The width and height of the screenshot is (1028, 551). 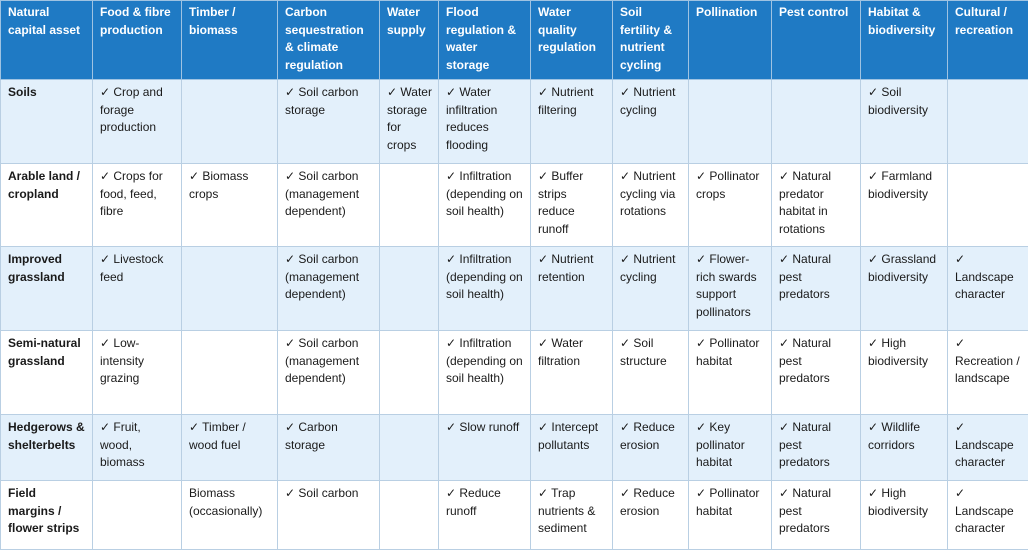 What do you see at coordinates (650, 205) in the screenshot?
I see `table-cell: ✓ Nutrient cycling via rotations` at bounding box center [650, 205].